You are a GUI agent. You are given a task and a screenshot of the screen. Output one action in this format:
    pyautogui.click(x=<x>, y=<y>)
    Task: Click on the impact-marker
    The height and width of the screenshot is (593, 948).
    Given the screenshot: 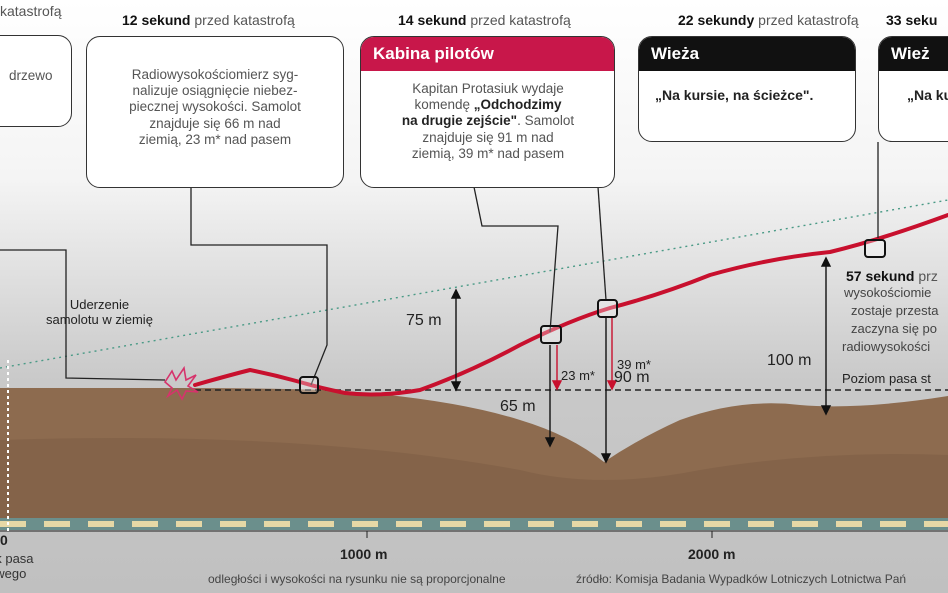 What is the action you would take?
    pyautogui.click(x=181, y=383)
    